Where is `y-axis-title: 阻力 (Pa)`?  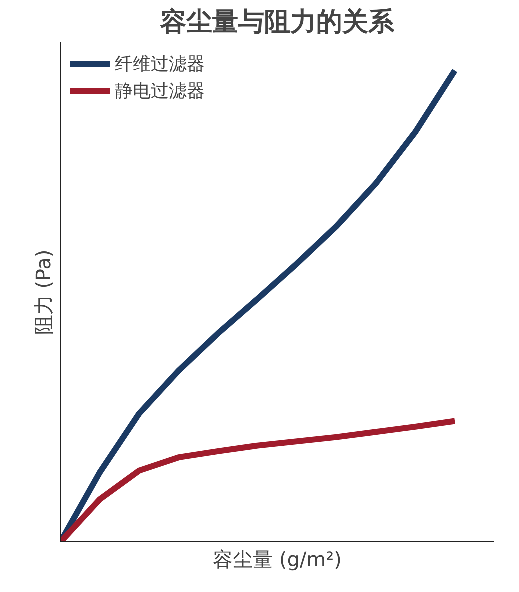 y-axis-title: 阻力 (Pa) is located at coordinates (44, 293).